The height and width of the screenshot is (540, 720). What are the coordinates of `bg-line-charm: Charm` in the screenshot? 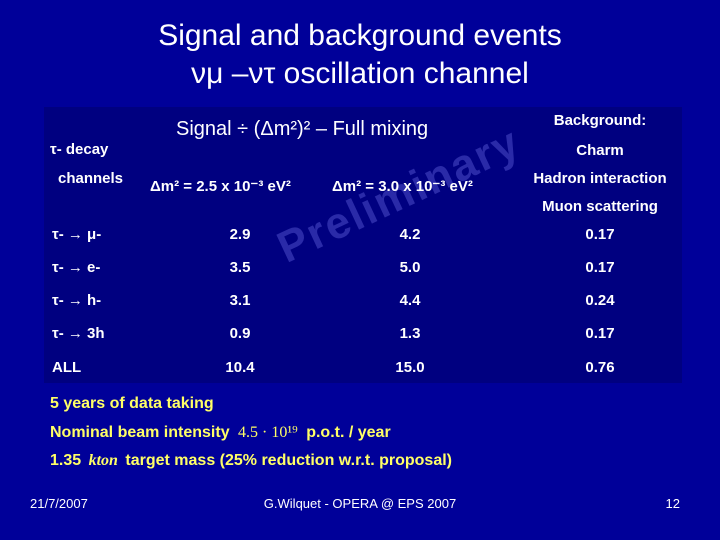 It's located at (600, 150).